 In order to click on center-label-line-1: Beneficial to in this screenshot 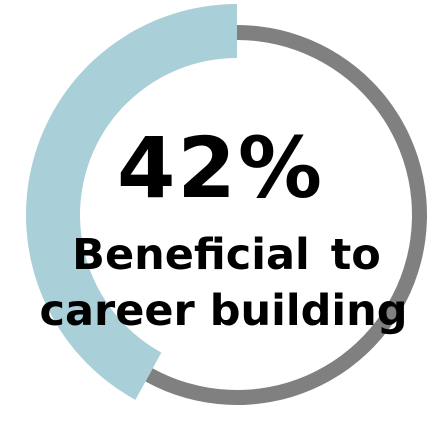, I will do `click(226, 255)`.